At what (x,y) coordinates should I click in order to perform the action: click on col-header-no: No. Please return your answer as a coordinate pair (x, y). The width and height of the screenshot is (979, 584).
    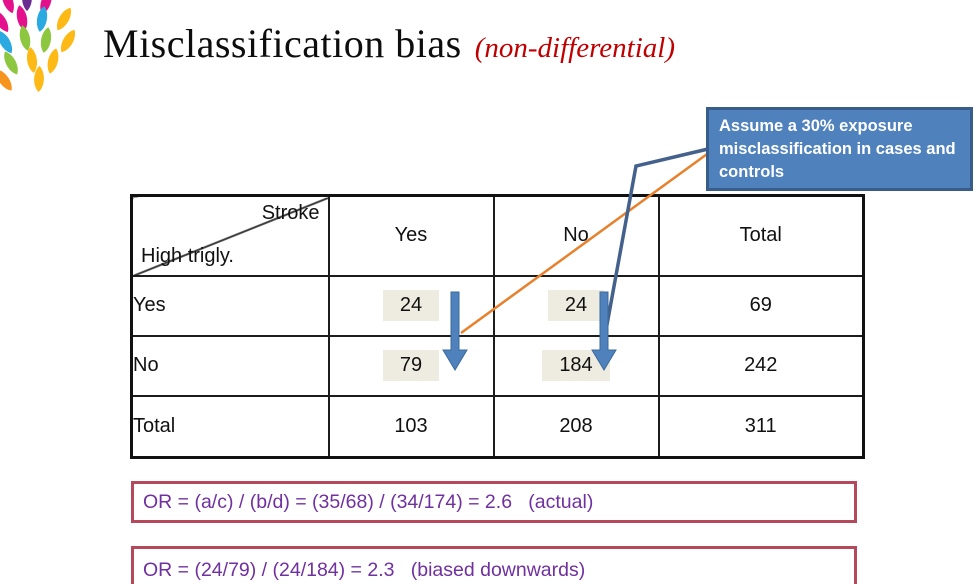
    Looking at the image, I should click on (576, 235).